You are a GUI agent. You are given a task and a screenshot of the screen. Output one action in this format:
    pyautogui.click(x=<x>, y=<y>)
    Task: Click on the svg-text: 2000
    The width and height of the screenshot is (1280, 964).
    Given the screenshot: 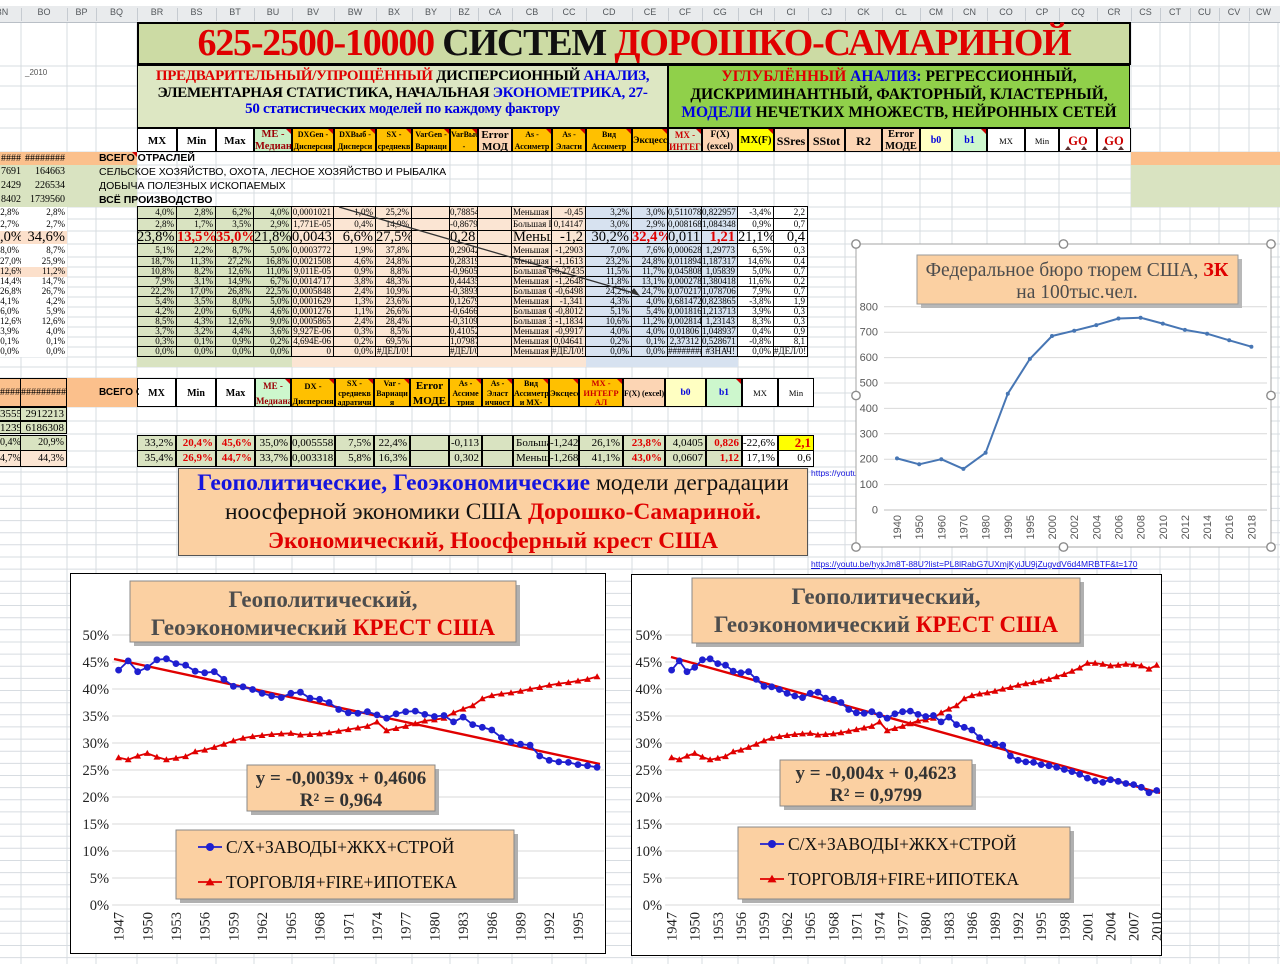 What is the action you would take?
    pyautogui.click(x=1053, y=527)
    